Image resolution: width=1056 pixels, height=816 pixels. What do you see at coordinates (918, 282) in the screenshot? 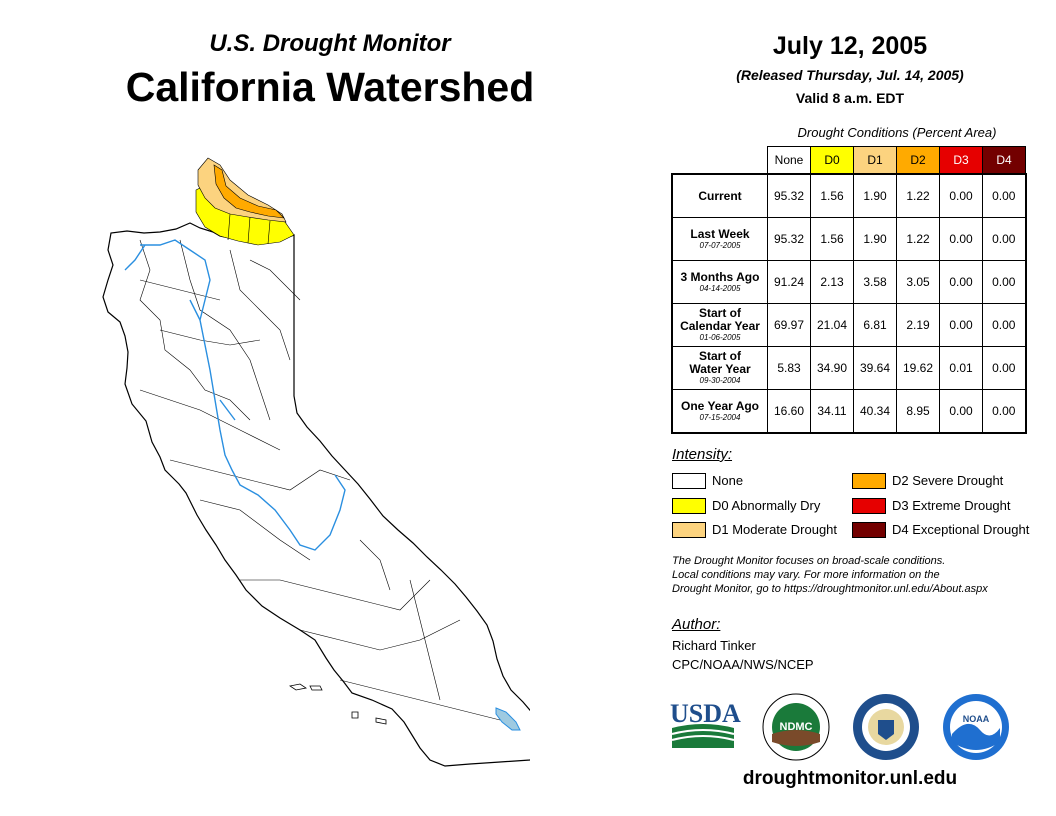
I see `cell-value: 3.05` at bounding box center [918, 282].